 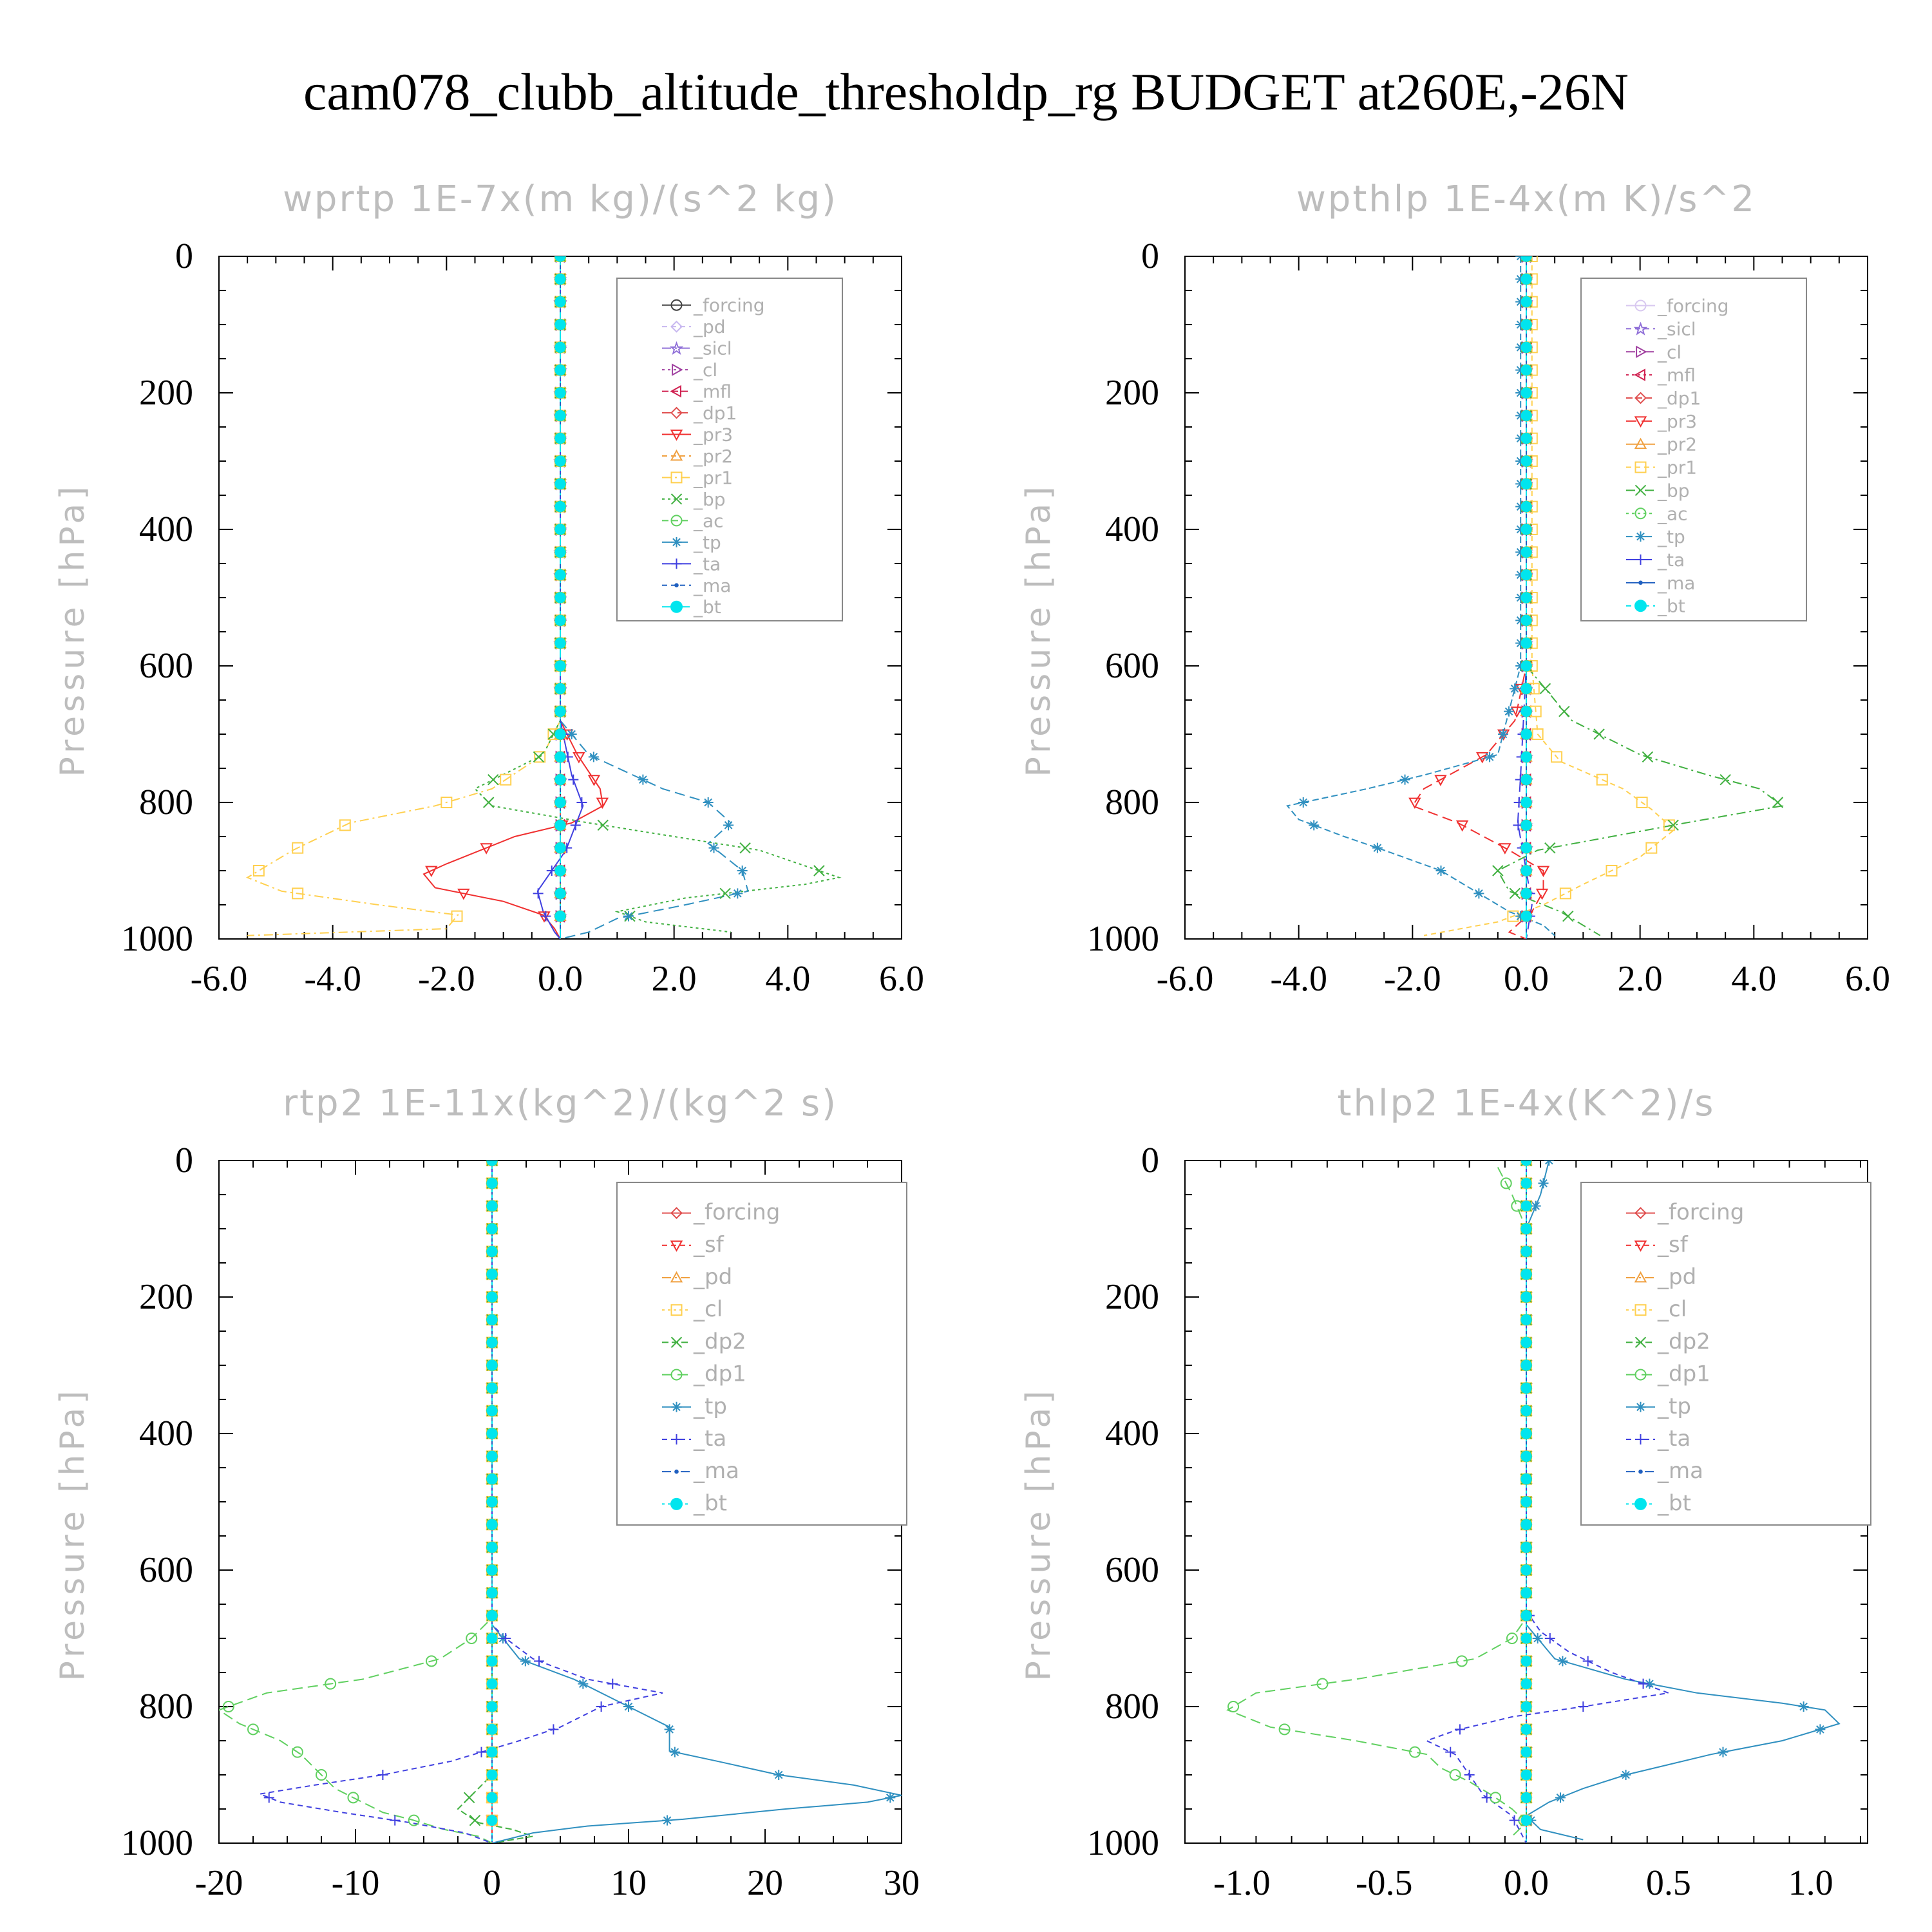 I want to click on legend-label: _ma, so click(x=1680, y=1471).